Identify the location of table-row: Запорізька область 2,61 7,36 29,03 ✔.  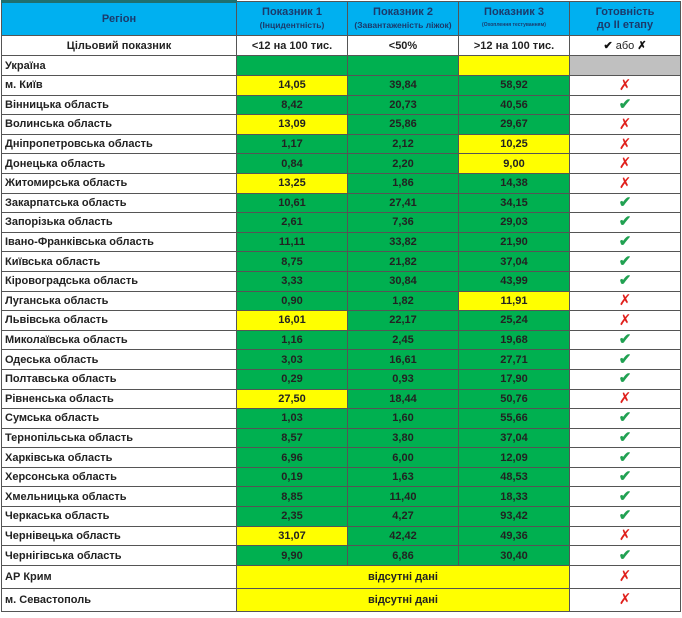
(341, 222).